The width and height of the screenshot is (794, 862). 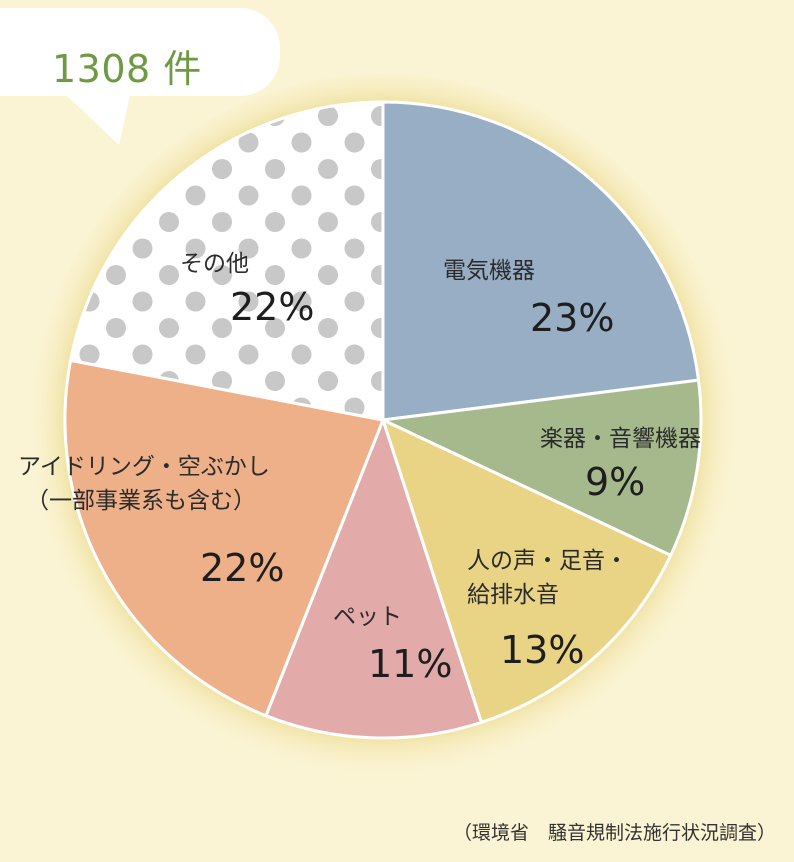 What do you see at coordinates (214, 264) in the screenshot?
I see `slice-label-other: その他` at bounding box center [214, 264].